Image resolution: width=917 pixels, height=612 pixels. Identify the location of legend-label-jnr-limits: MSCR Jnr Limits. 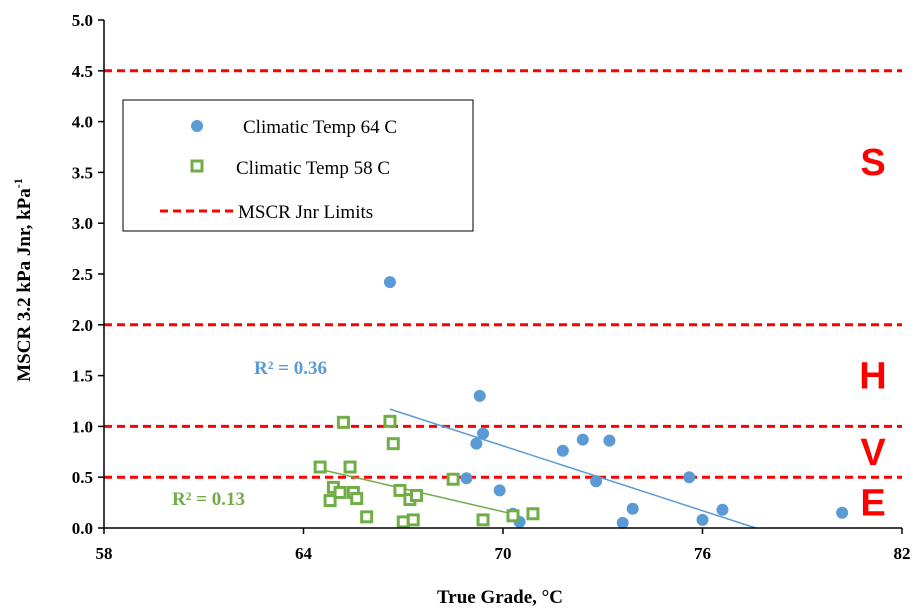
(305, 212).